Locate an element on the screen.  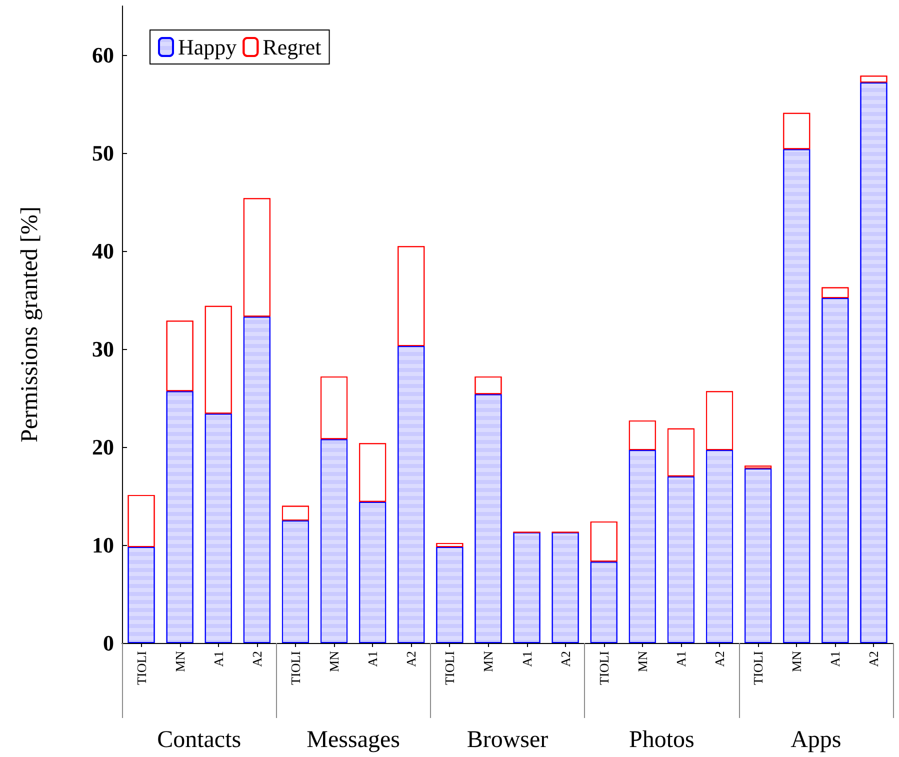
y-tick-label: 30 is located at coordinates (103, 349).